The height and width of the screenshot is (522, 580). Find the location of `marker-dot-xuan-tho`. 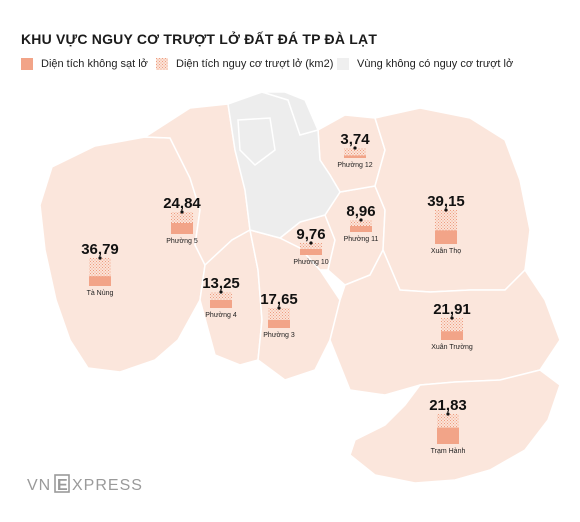

marker-dot-xuan-tho is located at coordinates (446, 210).